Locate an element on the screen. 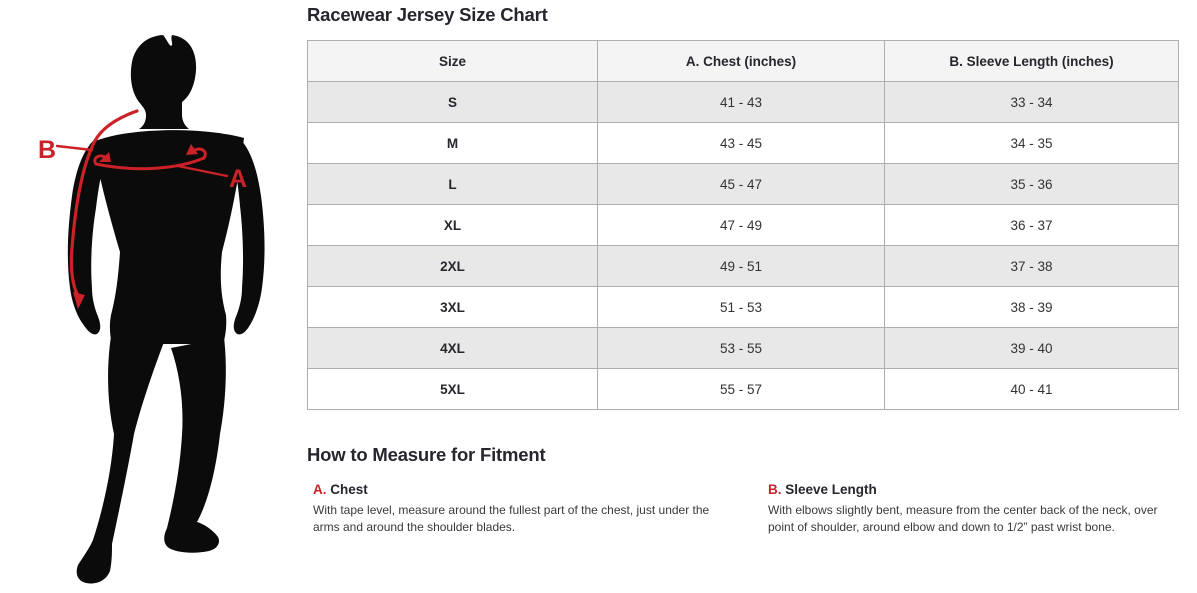 This screenshot has width=1197, height=593. table-row: M 43 - 45 34 - 35 is located at coordinates (743, 143).